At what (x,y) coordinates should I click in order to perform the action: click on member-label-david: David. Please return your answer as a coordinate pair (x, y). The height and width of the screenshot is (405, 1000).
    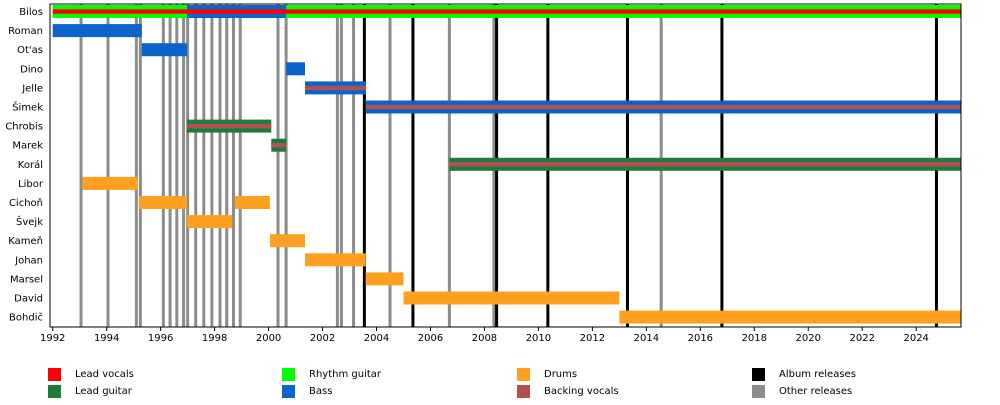
    Looking at the image, I should click on (28, 299).